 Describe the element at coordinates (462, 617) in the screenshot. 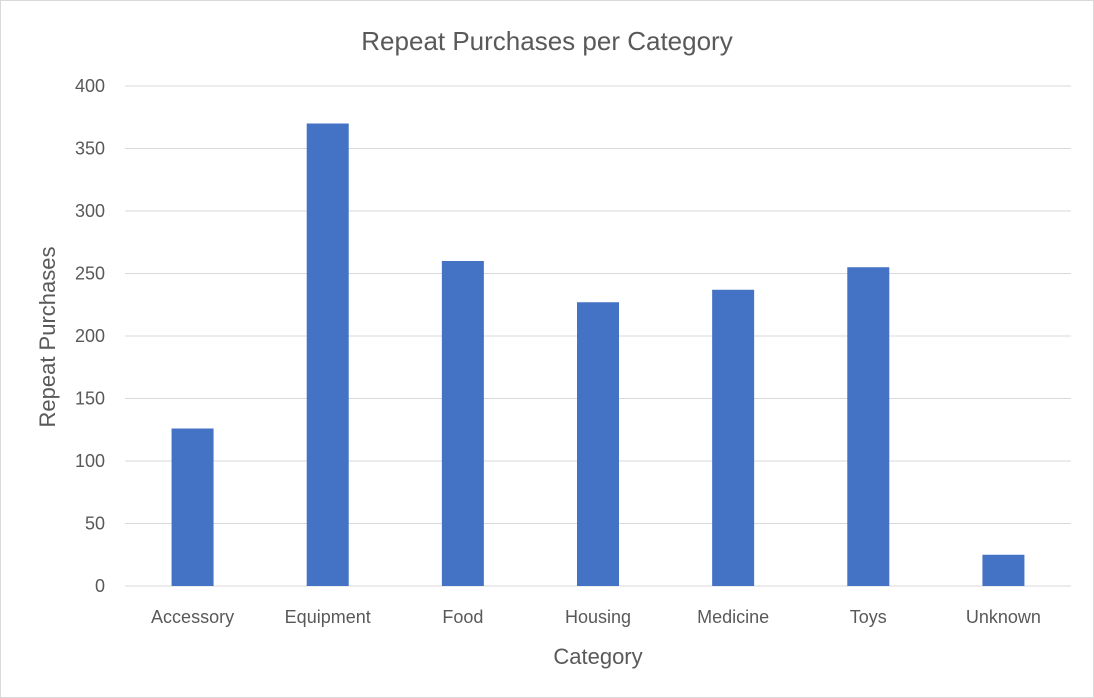

I see `x-tick-label: Food` at that location.